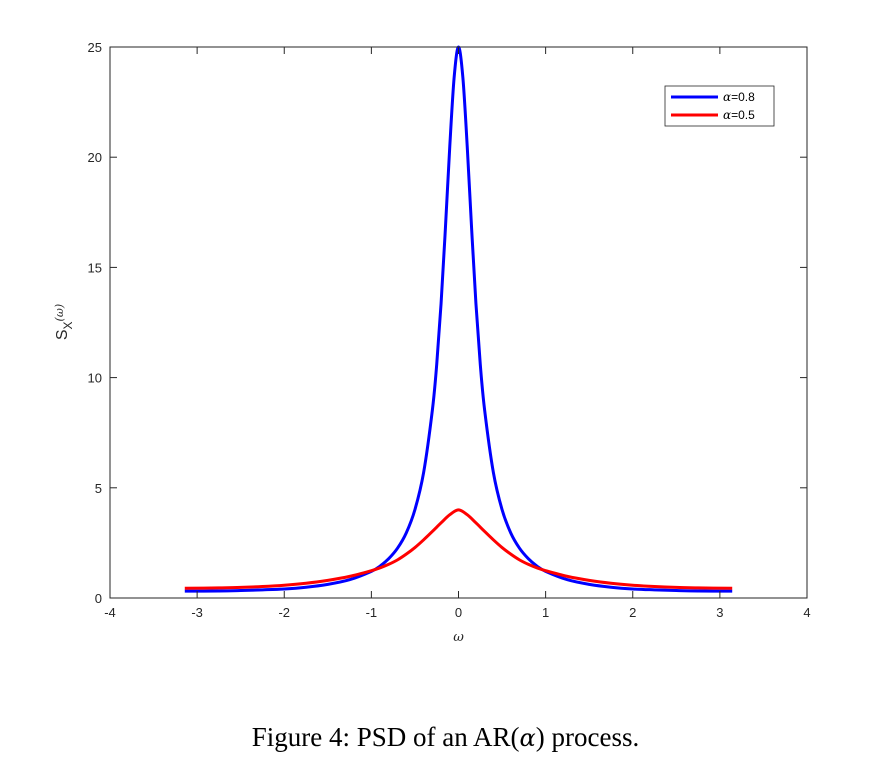  Describe the element at coordinates (95, 267) in the screenshot. I see `y-tick-label: 15` at that location.